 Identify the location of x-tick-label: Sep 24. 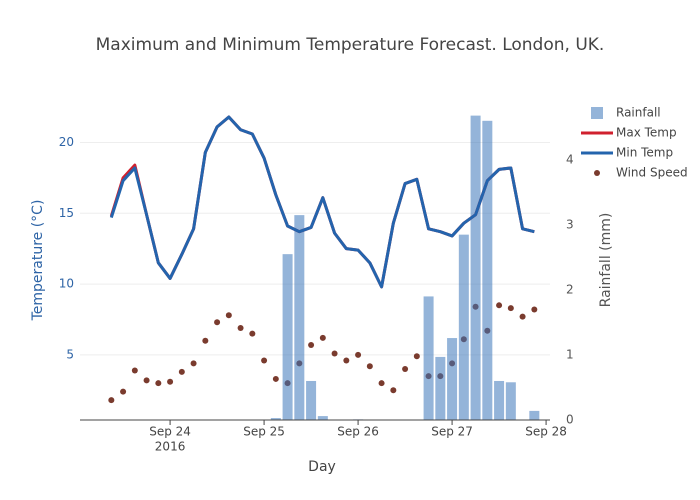
(170, 432).